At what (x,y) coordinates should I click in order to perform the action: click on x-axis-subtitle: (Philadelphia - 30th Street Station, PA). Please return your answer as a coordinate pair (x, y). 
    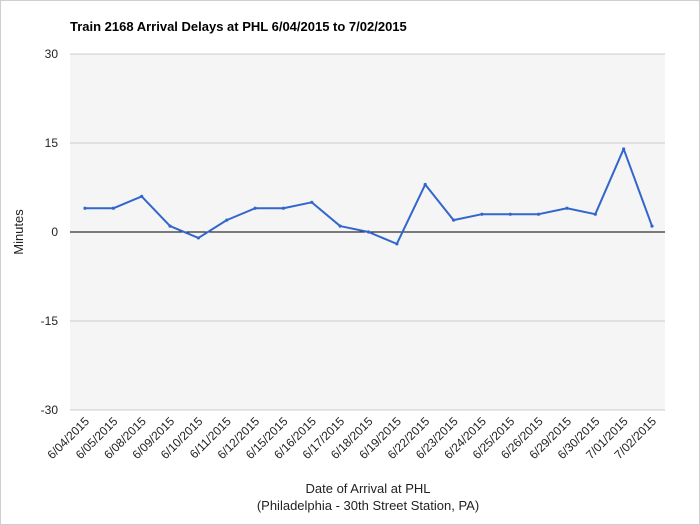
    Looking at the image, I should click on (368, 505).